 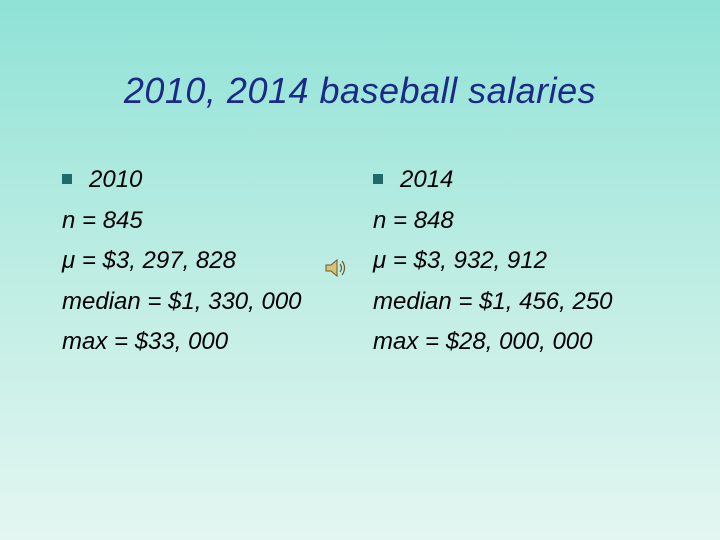 I want to click on heading-text: 2010, so click(x=116, y=179).